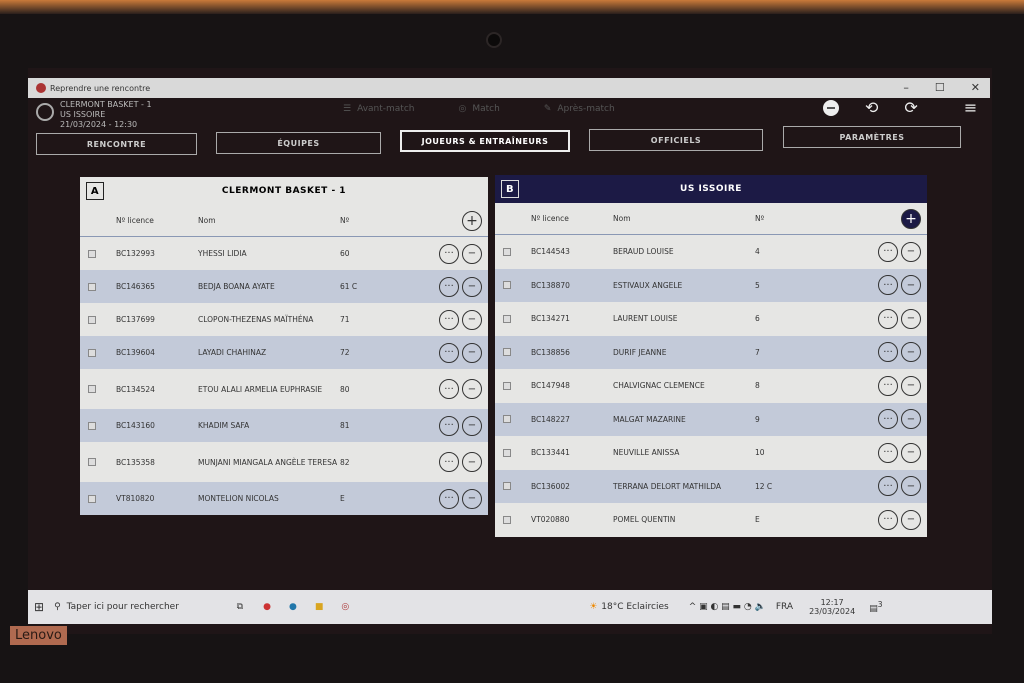 The width and height of the screenshot is (1024, 683). What do you see at coordinates (122, 607) in the screenshot?
I see `taskbar-search: Taper ici pour rechercher` at bounding box center [122, 607].